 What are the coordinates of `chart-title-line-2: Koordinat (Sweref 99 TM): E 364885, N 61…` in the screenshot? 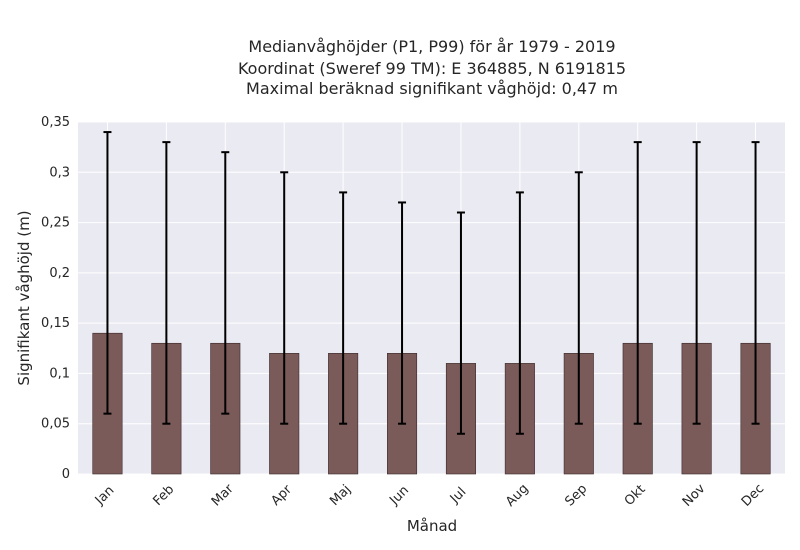 It's located at (432, 68).